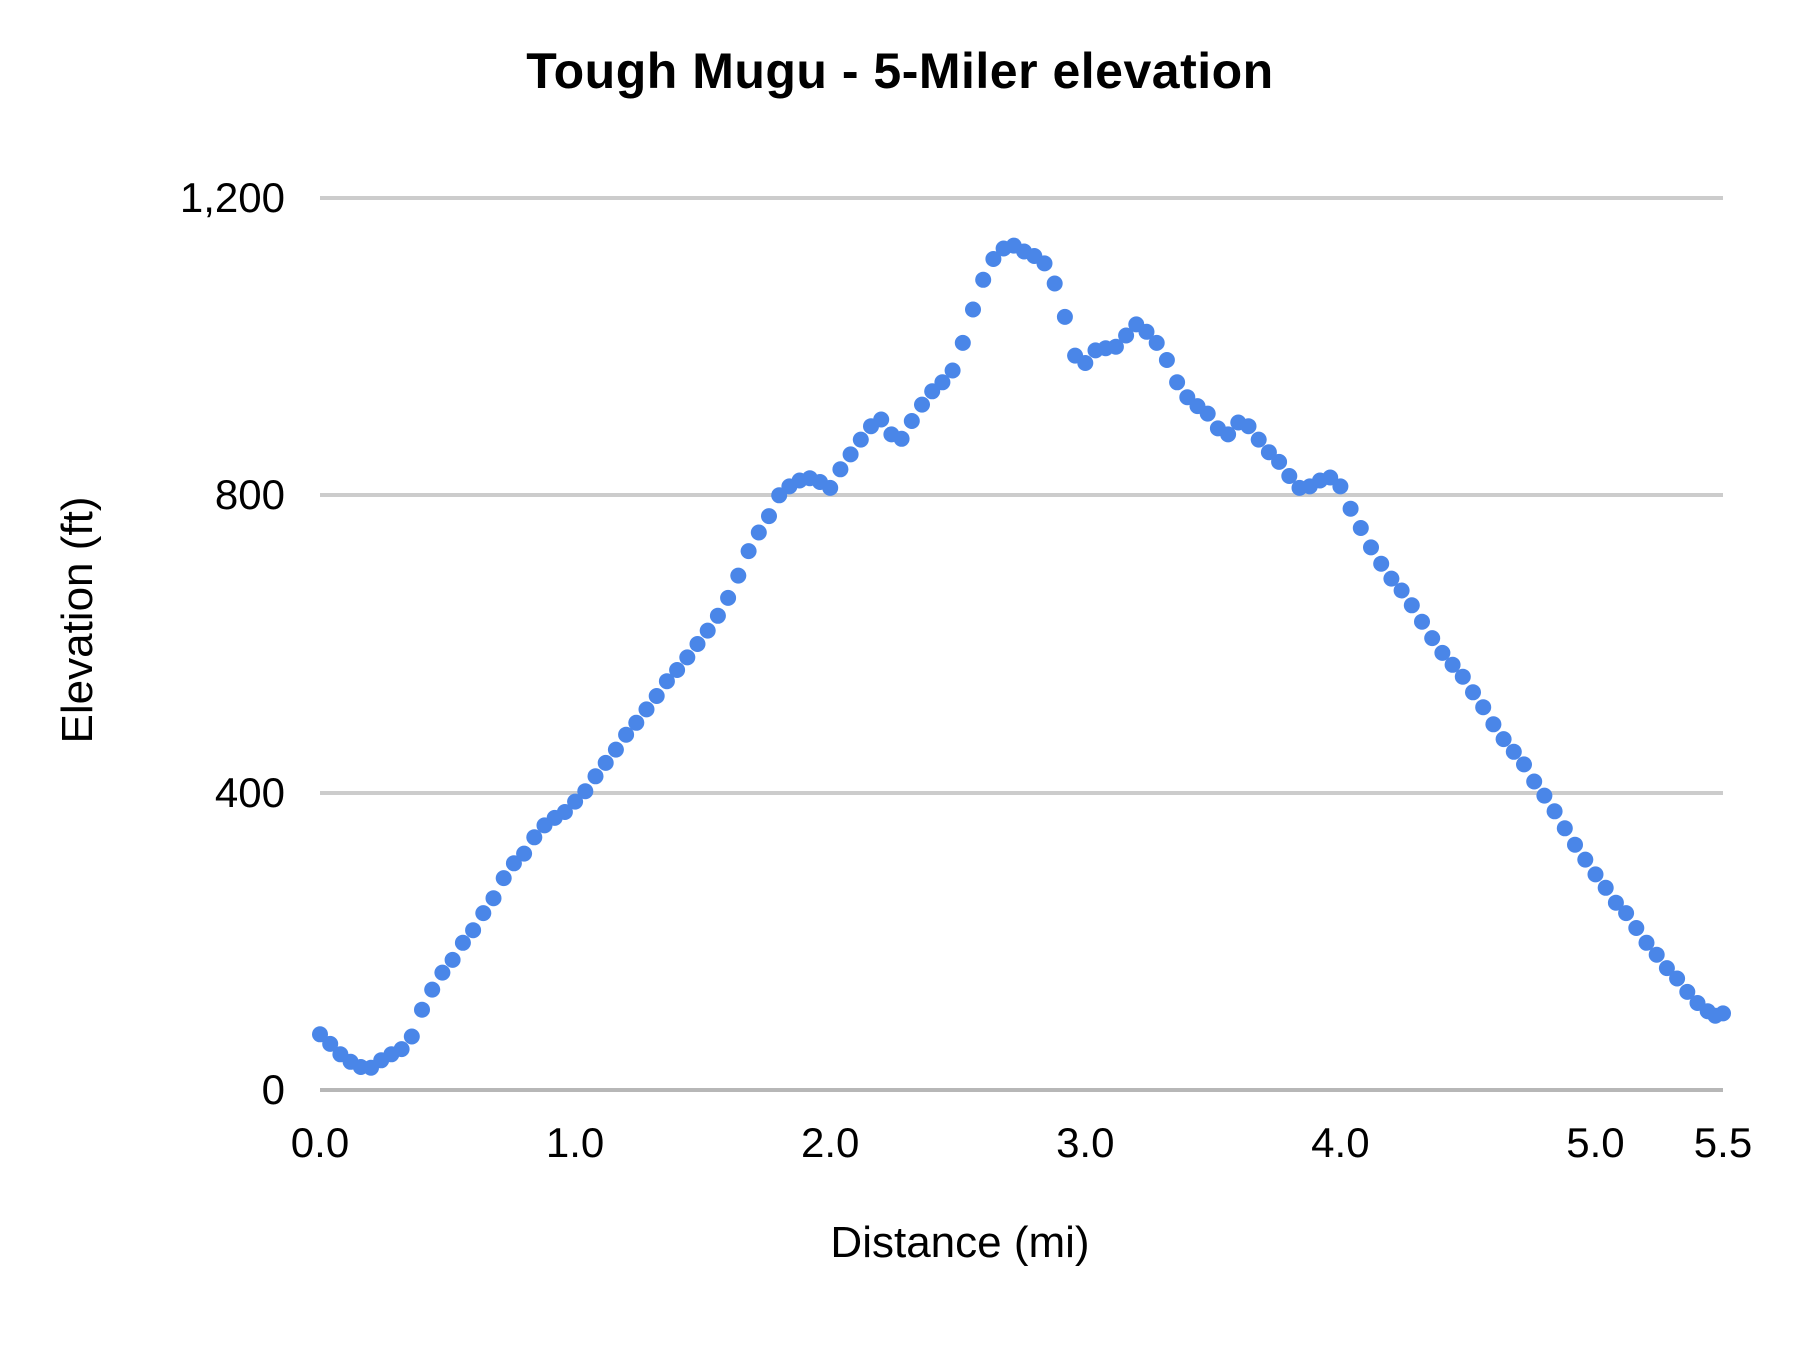 This screenshot has width=1800, height=1350. What do you see at coordinates (249, 792) in the screenshot?
I see `y-tick-label-400: 400` at bounding box center [249, 792].